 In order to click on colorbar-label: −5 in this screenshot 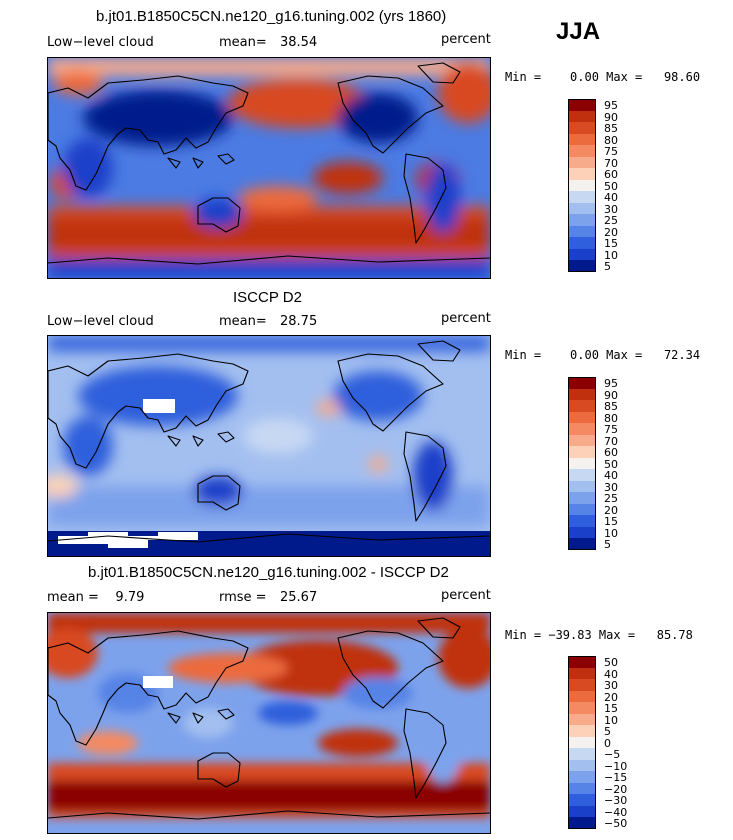, I will do `click(612, 754)`.